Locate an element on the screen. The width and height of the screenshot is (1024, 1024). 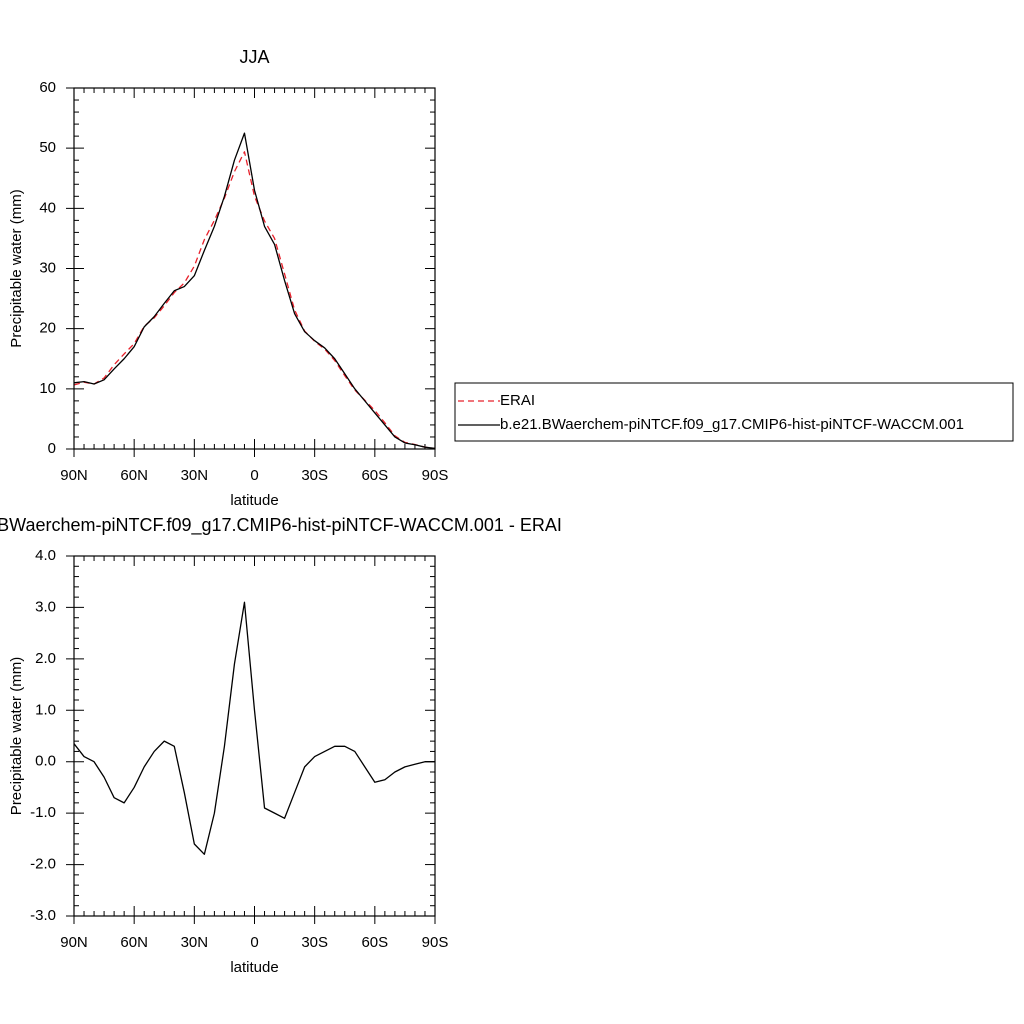
y-tick-label: -2.0 is located at coordinates (43, 864).